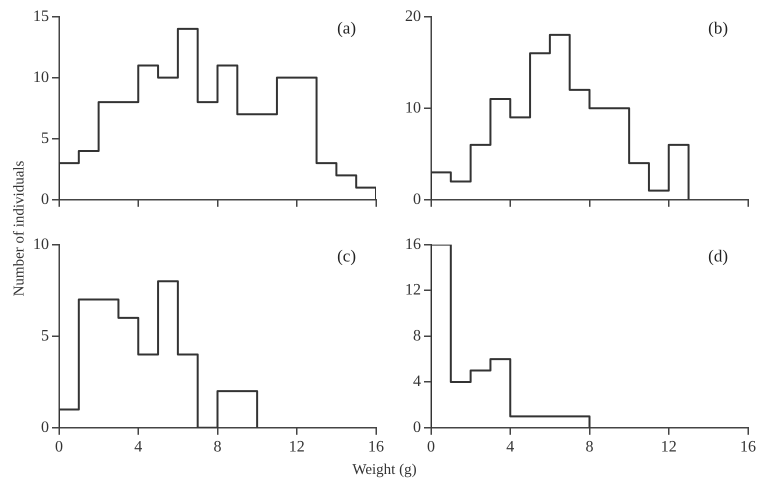 The image size is (769, 488). What do you see at coordinates (346, 28) in the screenshot?
I see `chart-title: (a)` at bounding box center [346, 28].